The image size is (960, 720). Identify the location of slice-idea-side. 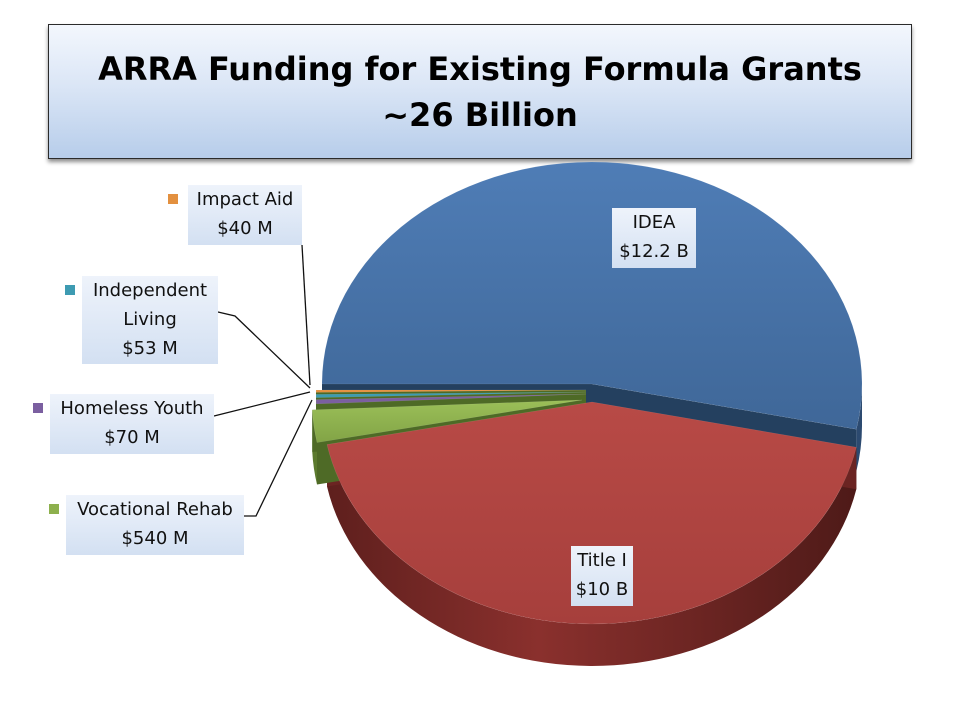
(859, 428).